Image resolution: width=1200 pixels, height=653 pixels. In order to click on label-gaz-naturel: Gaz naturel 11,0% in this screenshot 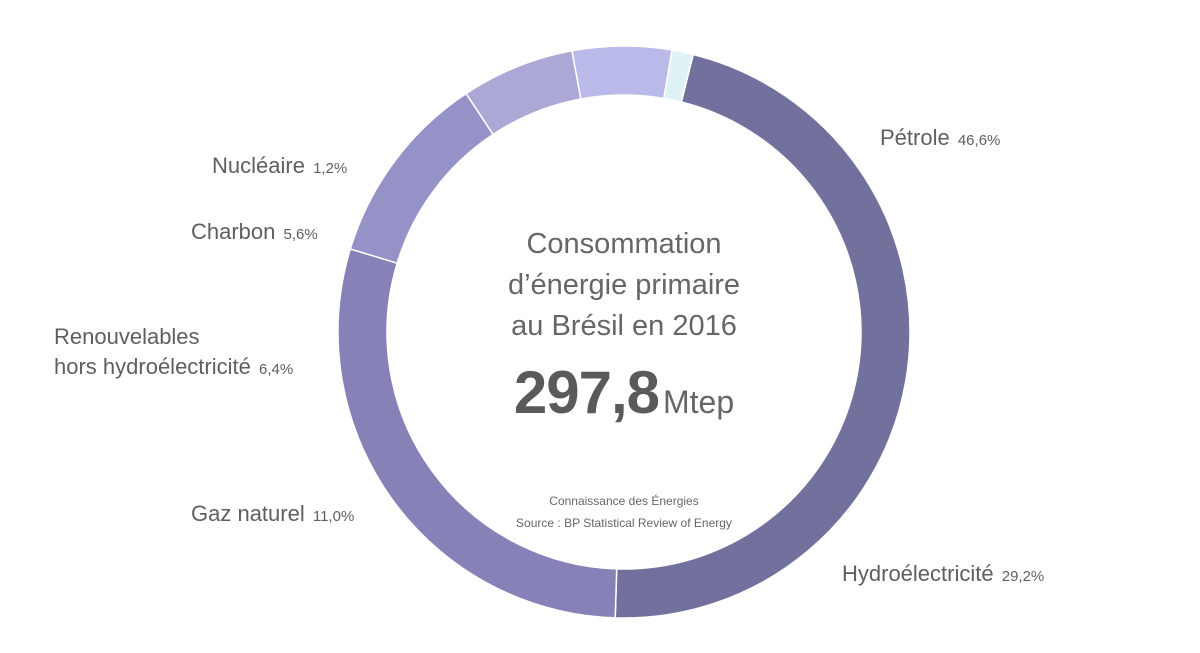, I will do `click(272, 515)`.